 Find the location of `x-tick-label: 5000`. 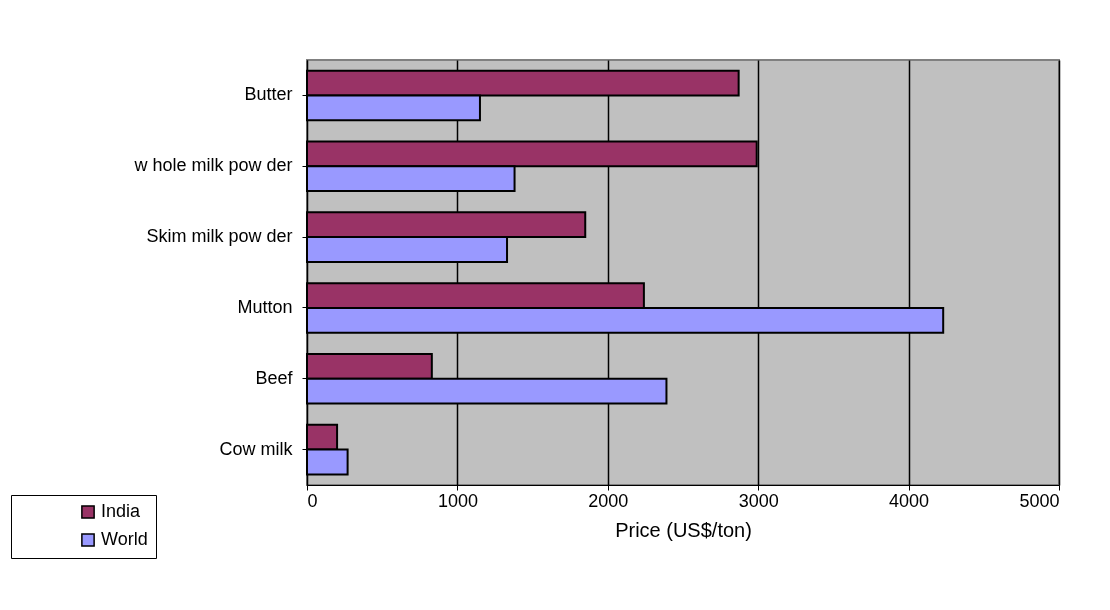

x-tick-label: 5000 is located at coordinates (1039, 500).